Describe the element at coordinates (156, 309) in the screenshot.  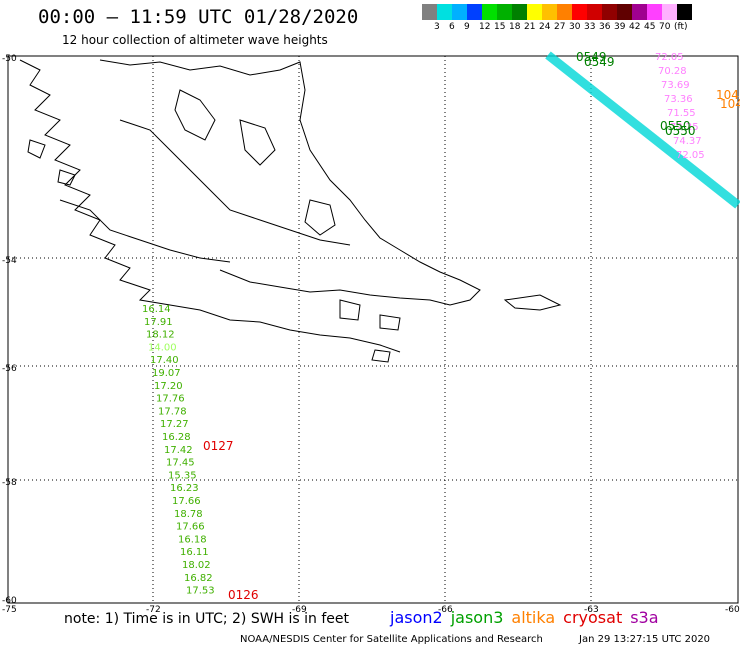
I see `swh-value: 16.14` at that location.